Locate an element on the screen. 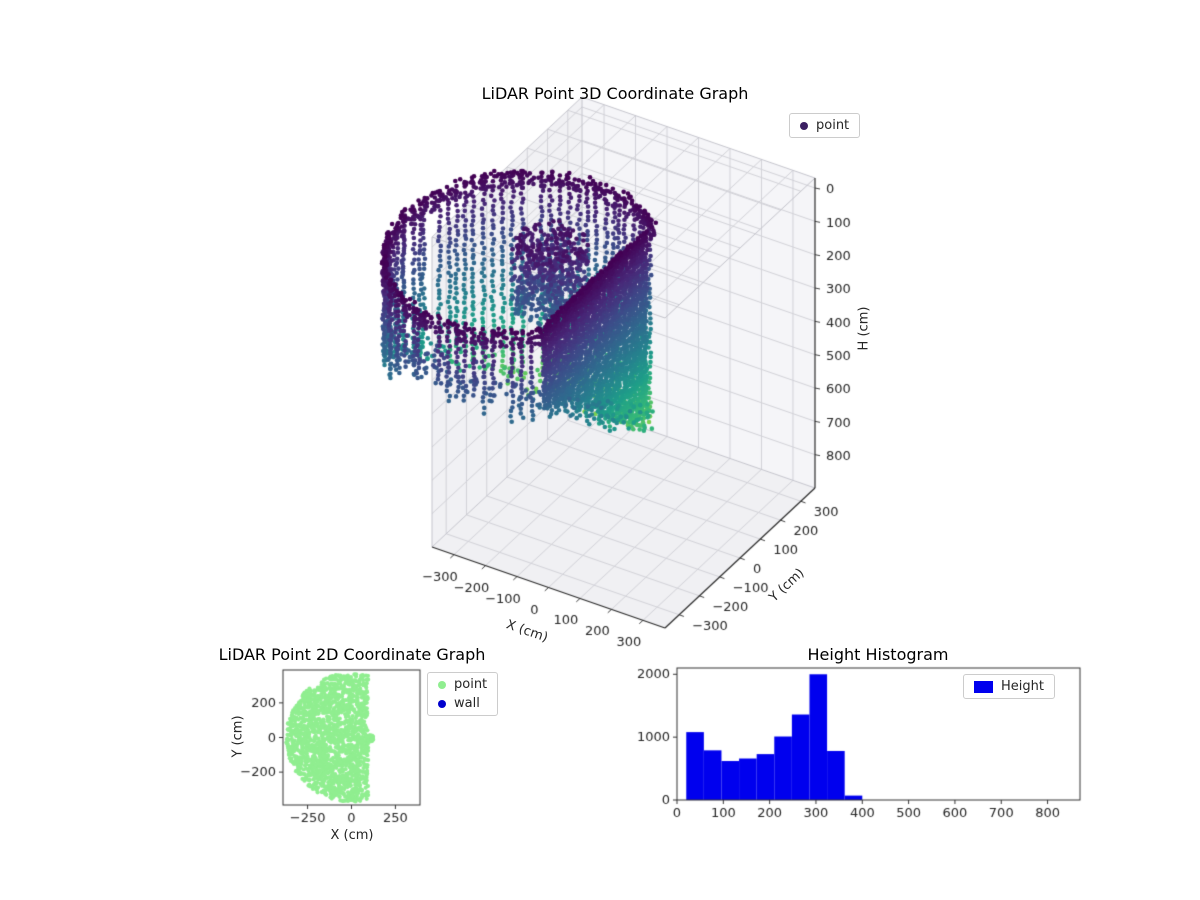  plot3d-legend: point is located at coordinates (825, 125).